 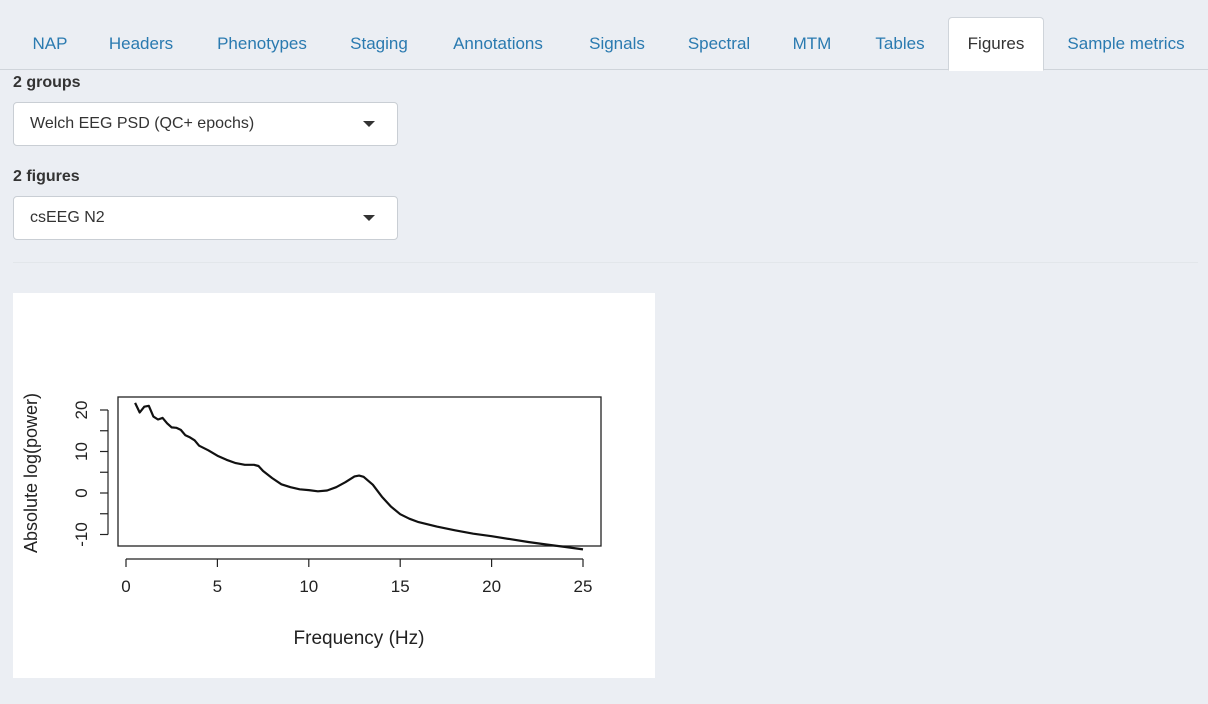 I want to click on y-tick-label: 0, so click(x=81, y=492).